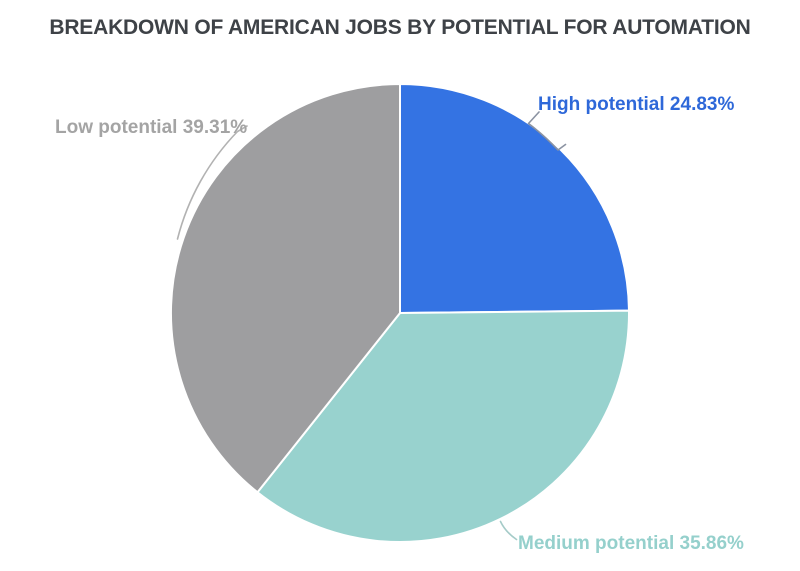 This screenshot has height=571, width=800. Describe the element at coordinates (508, 530) in the screenshot. I see `leader-line-medium-potential` at that location.